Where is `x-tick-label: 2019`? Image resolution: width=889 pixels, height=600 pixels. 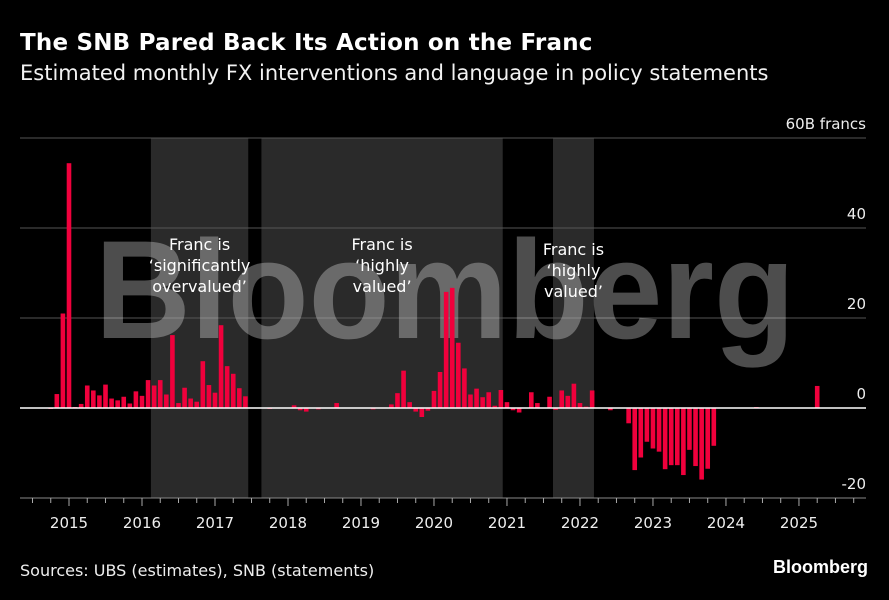 x-tick-label: 2019 is located at coordinates (361, 523).